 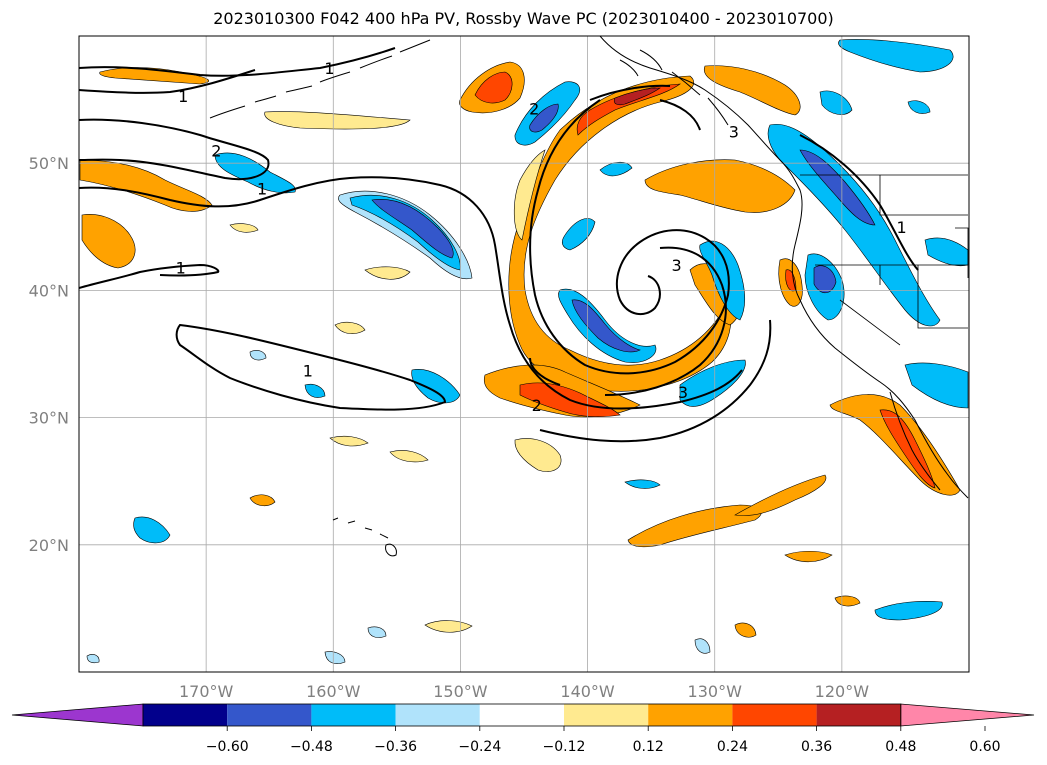 What do you see at coordinates (732, 747) in the screenshot?
I see `colorbar-tick-label: 0.24` at bounding box center [732, 747].